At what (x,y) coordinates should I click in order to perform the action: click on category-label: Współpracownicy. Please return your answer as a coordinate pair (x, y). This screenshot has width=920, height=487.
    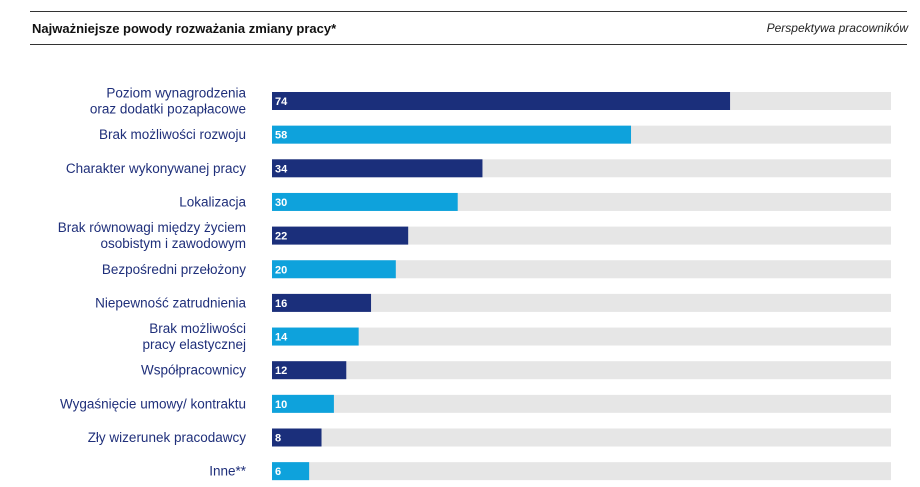
    Looking at the image, I should click on (193, 370).